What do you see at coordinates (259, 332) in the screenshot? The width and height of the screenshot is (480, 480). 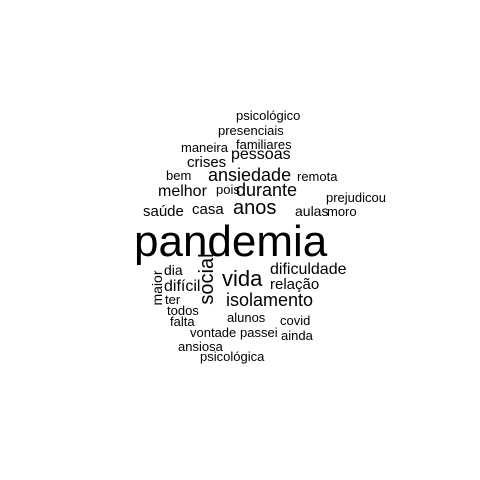 I see `word-passei: passei` at bounding box center [259, 332].